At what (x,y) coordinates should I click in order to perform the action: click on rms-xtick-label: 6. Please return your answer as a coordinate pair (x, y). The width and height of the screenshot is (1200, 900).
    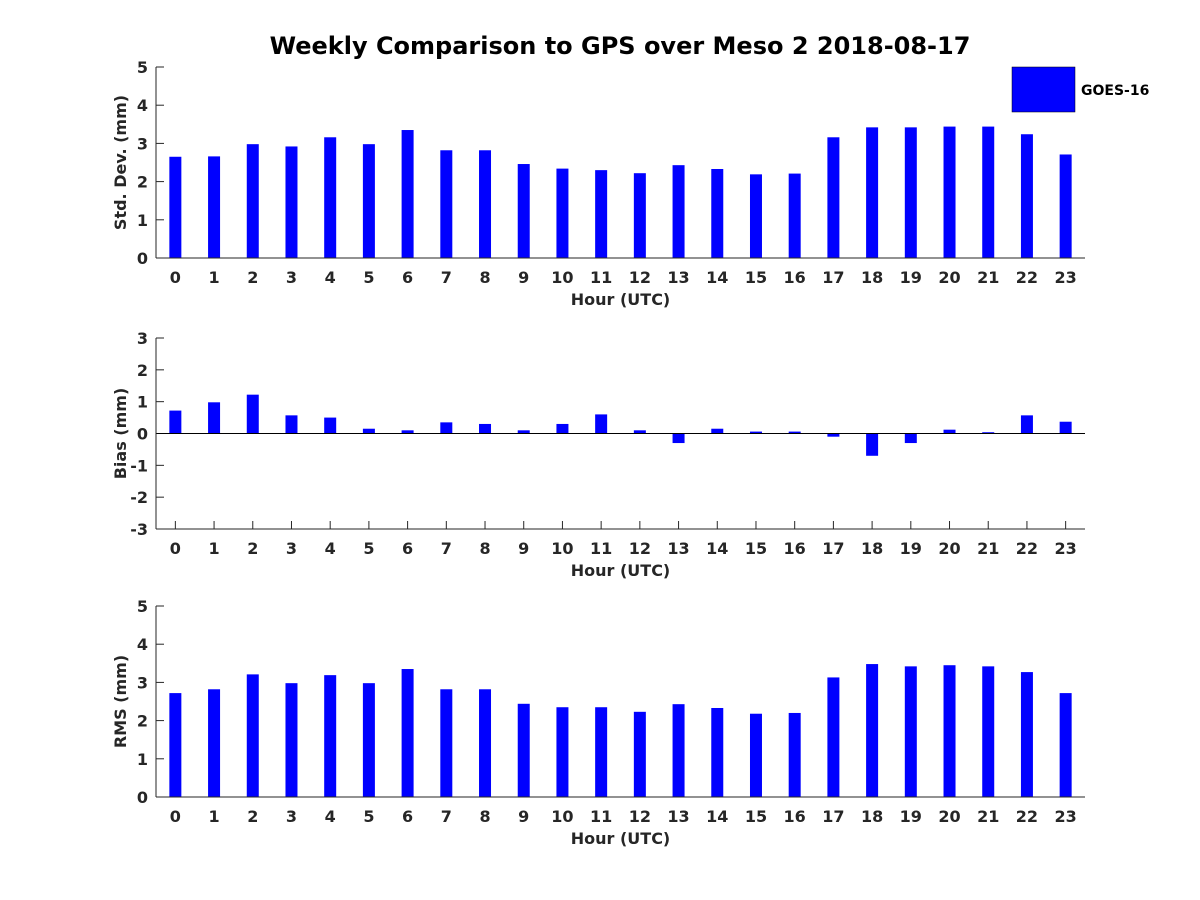
    Looking at the image, I should click on (407, 816).